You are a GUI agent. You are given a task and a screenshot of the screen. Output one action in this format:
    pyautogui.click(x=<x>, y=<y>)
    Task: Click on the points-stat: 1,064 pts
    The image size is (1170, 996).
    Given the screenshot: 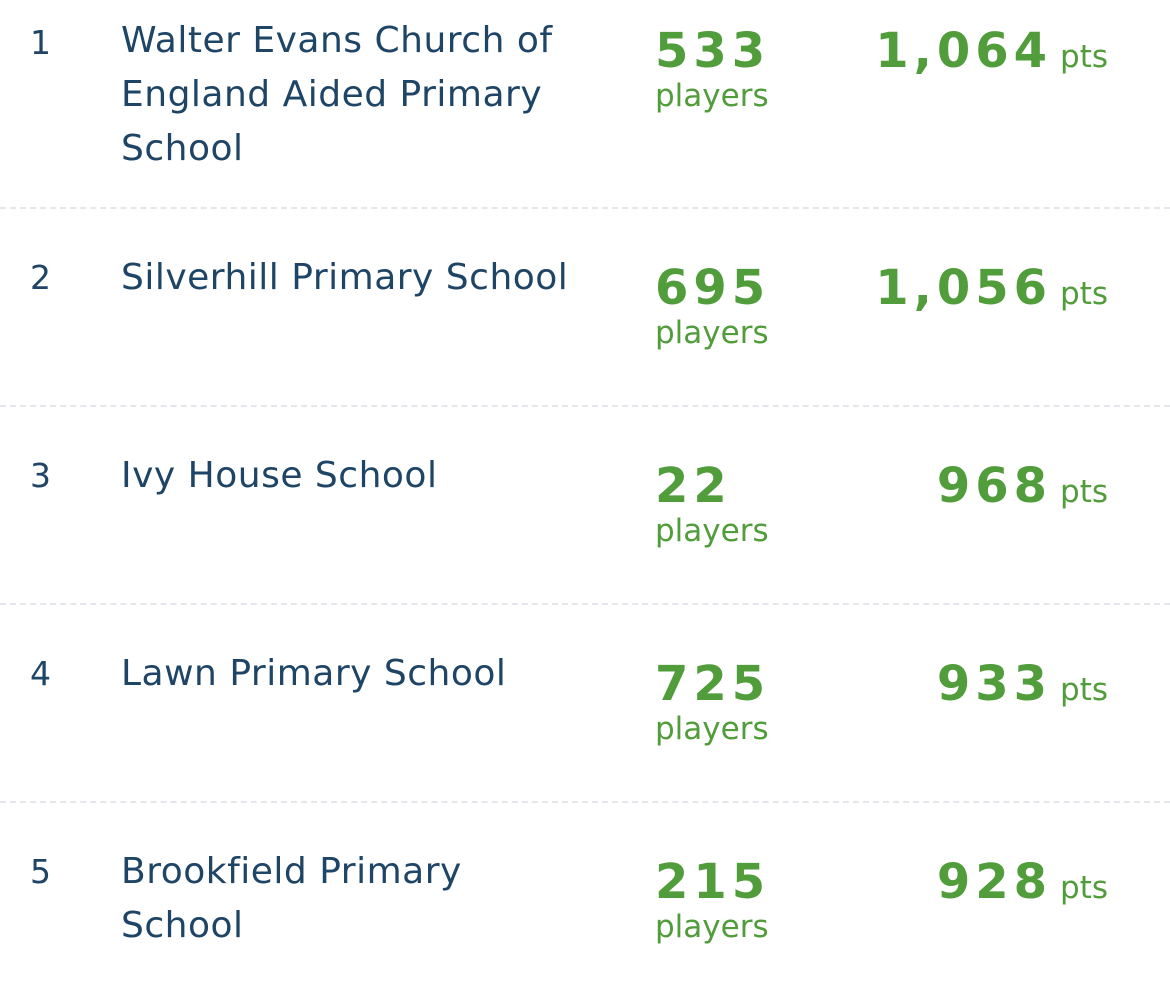 What is the action you would take?
    pyautogui.click(x=991, y=51)
    